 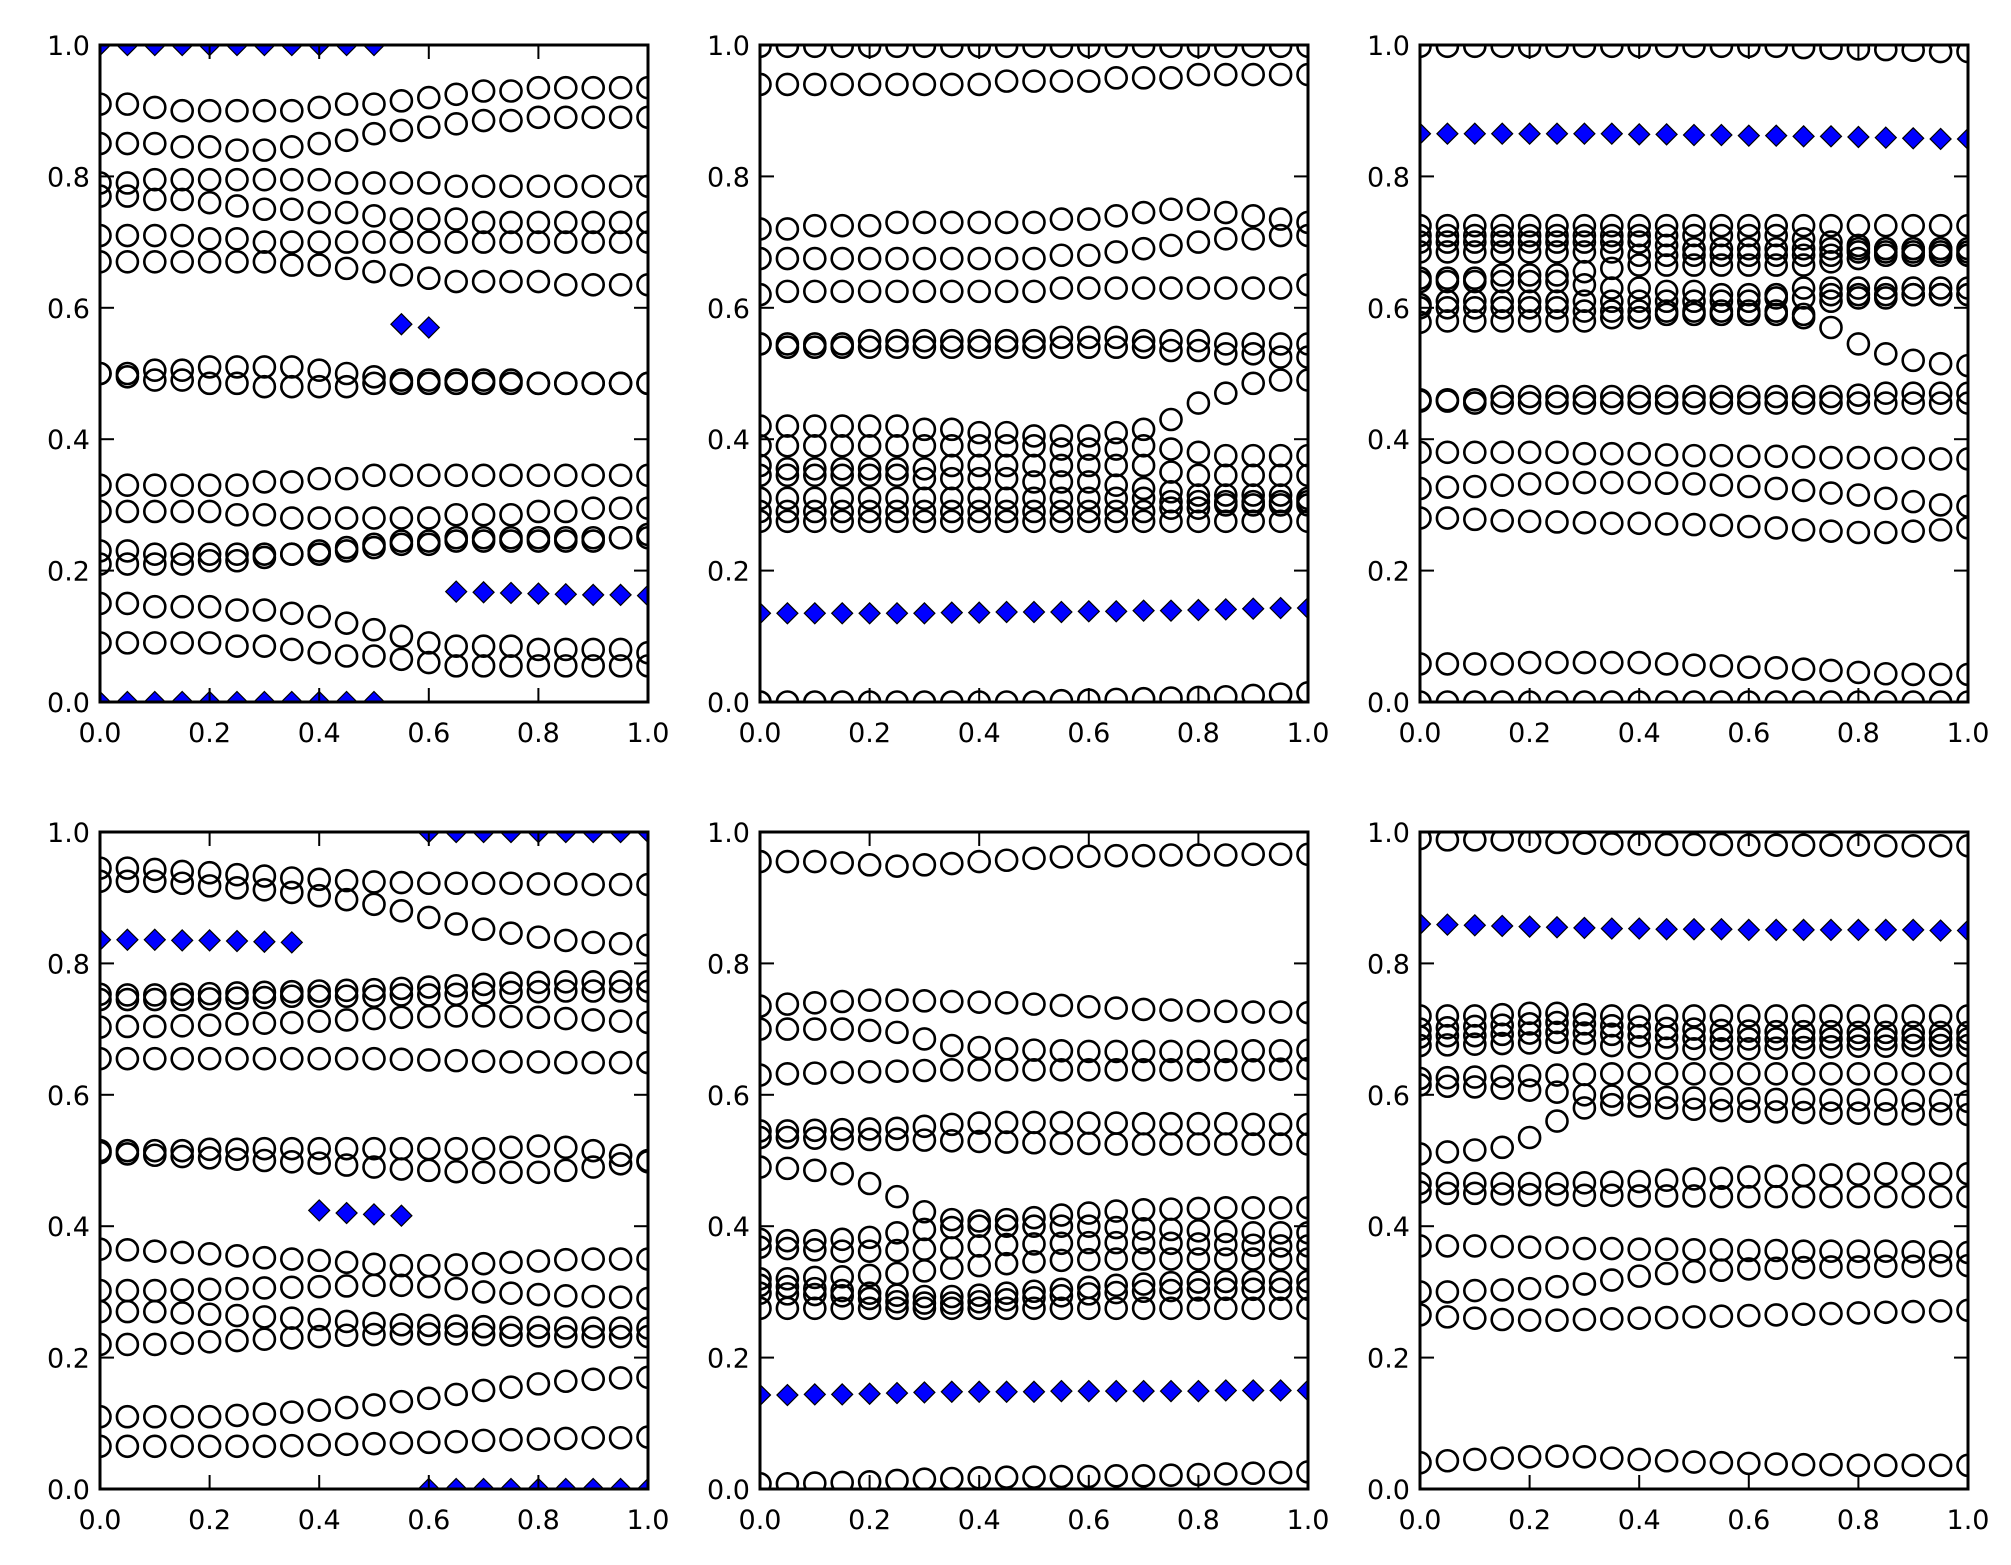 I want to click on x-tick-label: 0.6, so click(x=428, y=1520).